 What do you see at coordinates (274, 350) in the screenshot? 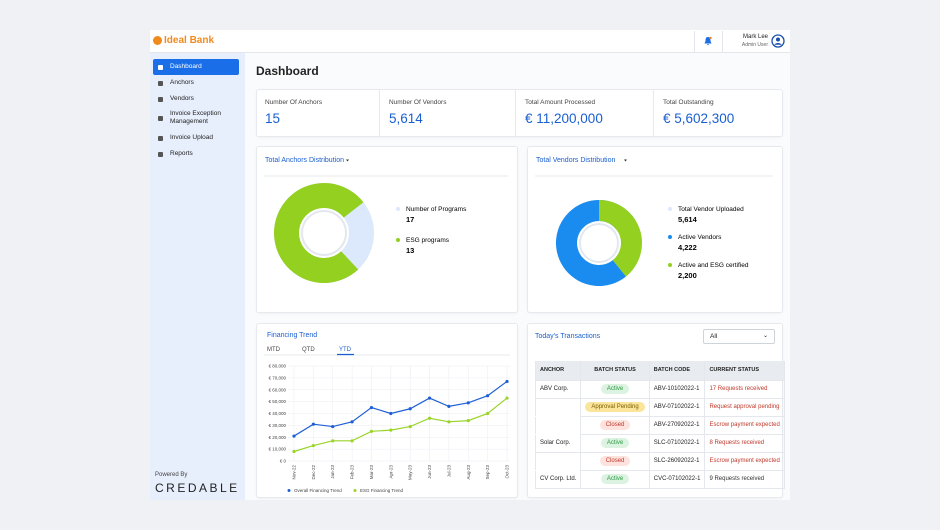
I see `tab: MTD` at bounding box center [274, 350].